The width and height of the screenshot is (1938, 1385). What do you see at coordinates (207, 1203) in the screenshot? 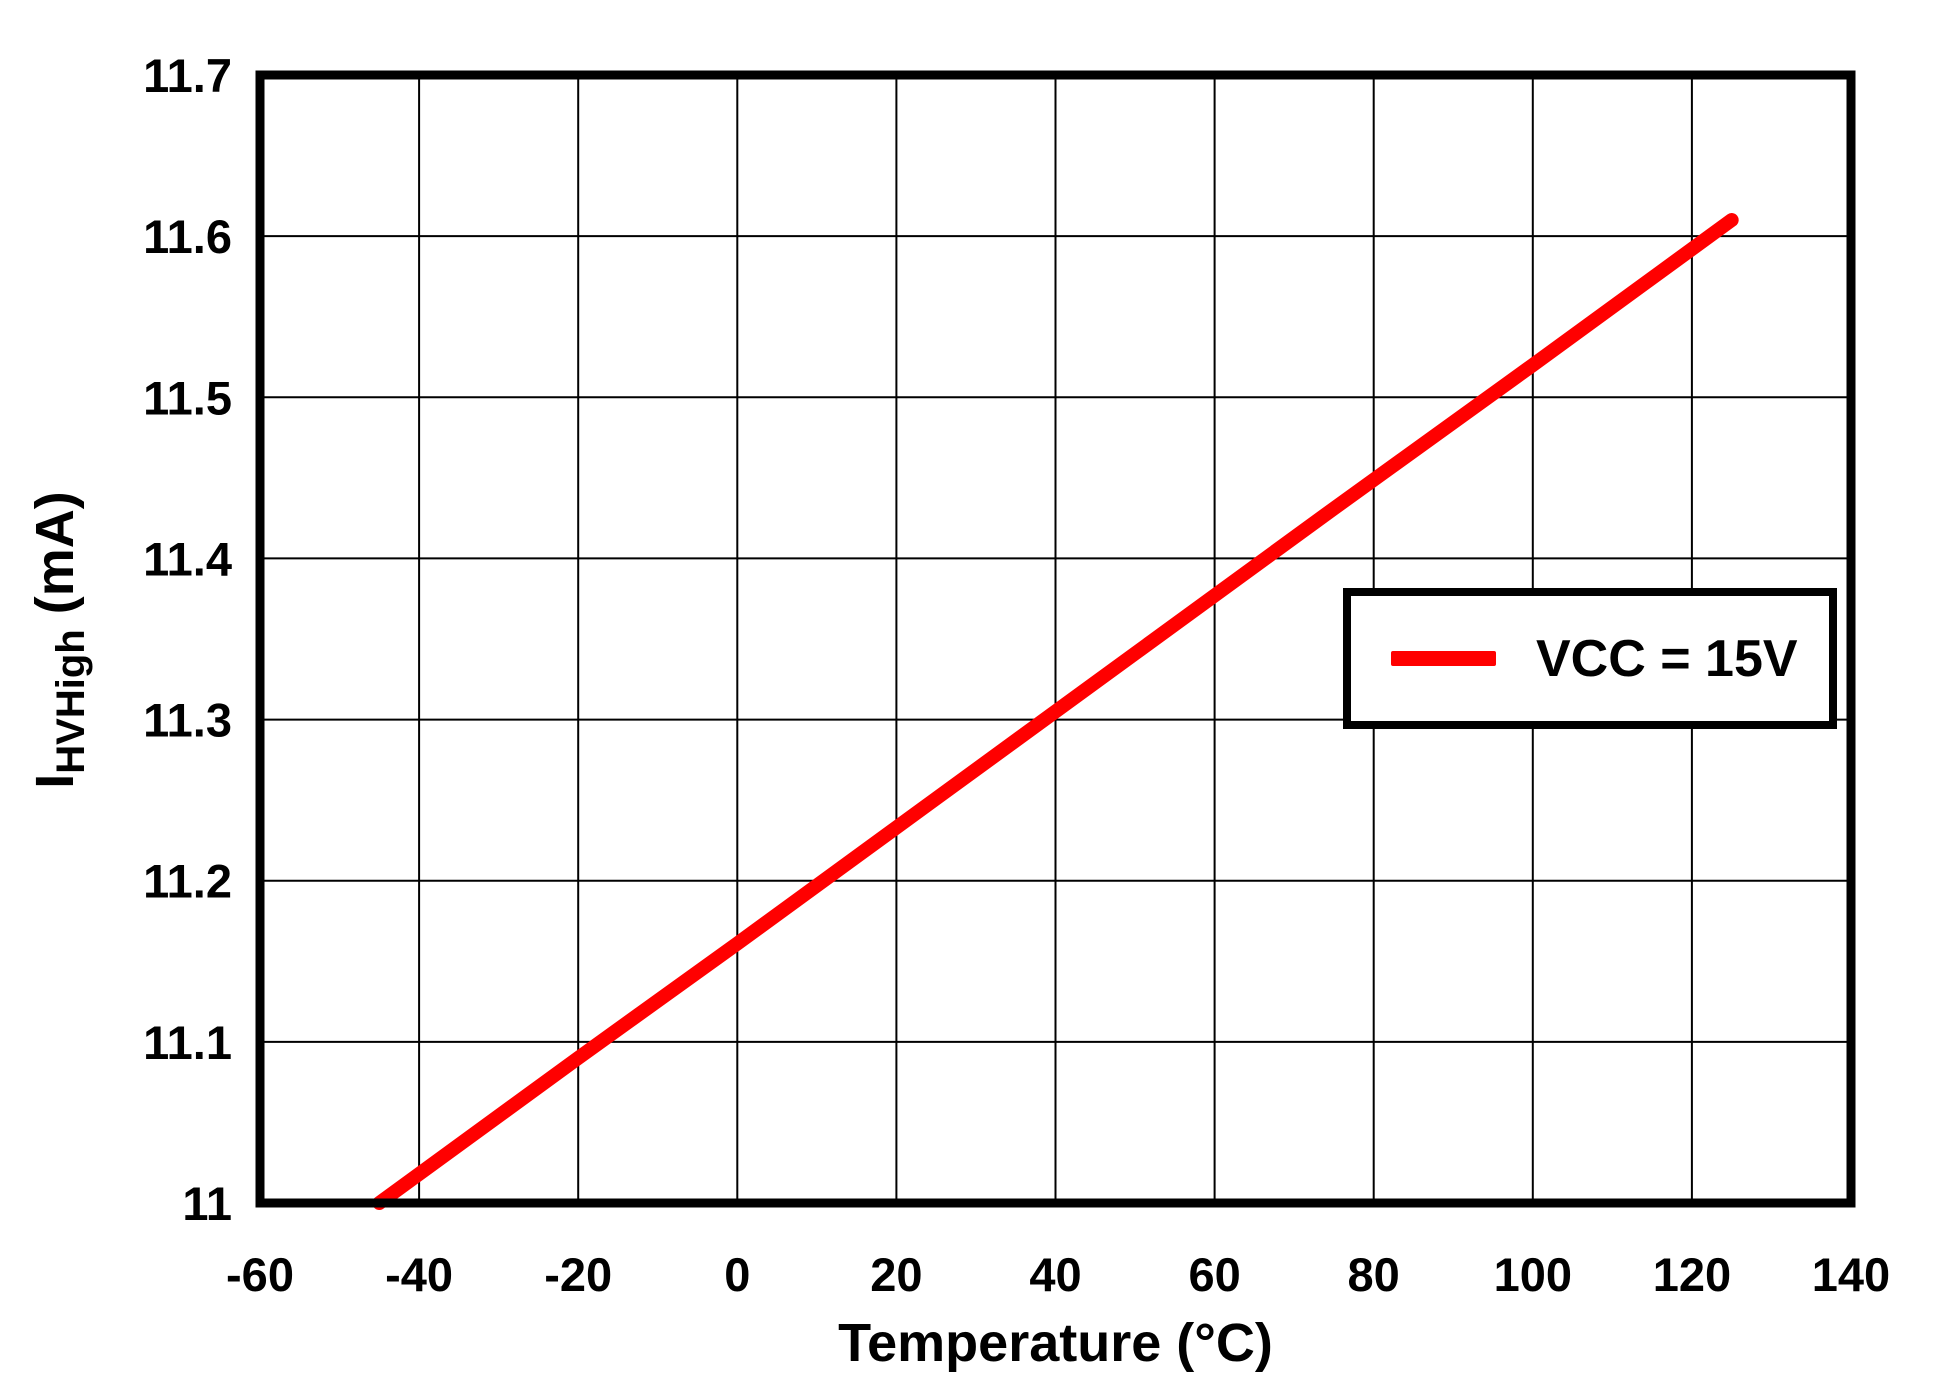
I see `y-tick-label: 11` at bounding box center [207, 1203].